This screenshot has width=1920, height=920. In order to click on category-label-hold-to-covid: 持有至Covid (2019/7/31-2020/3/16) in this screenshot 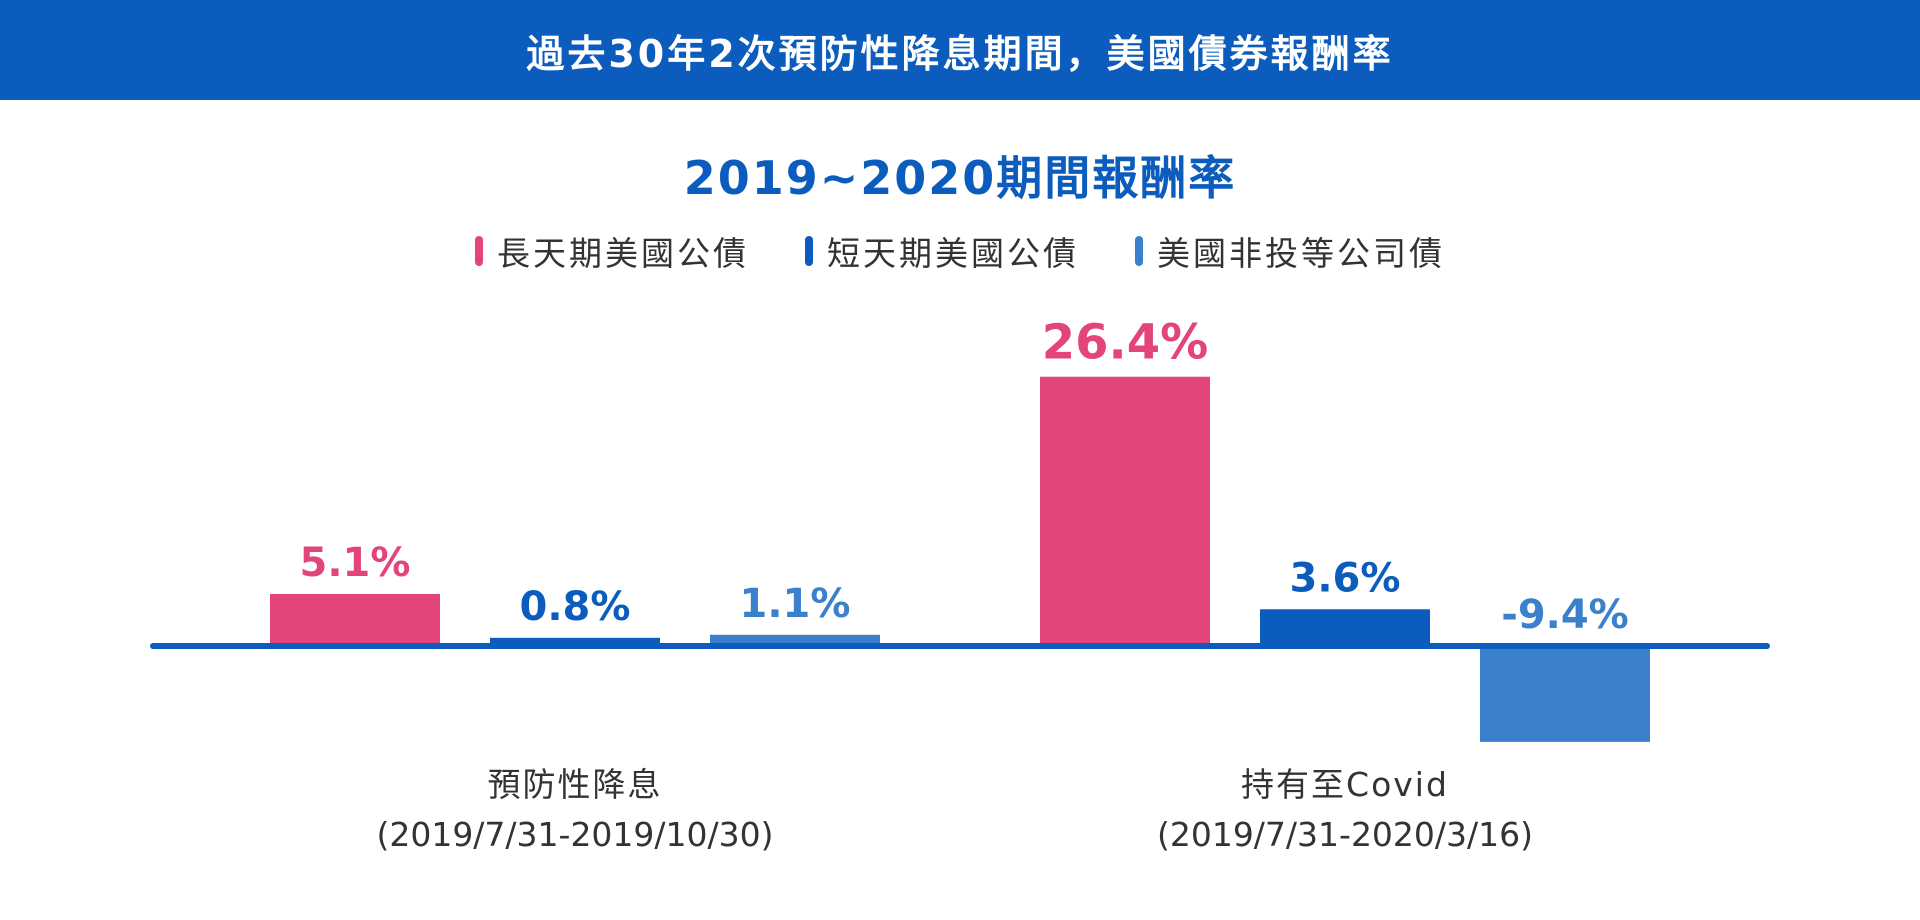, I will do `click(1345, 810)`.